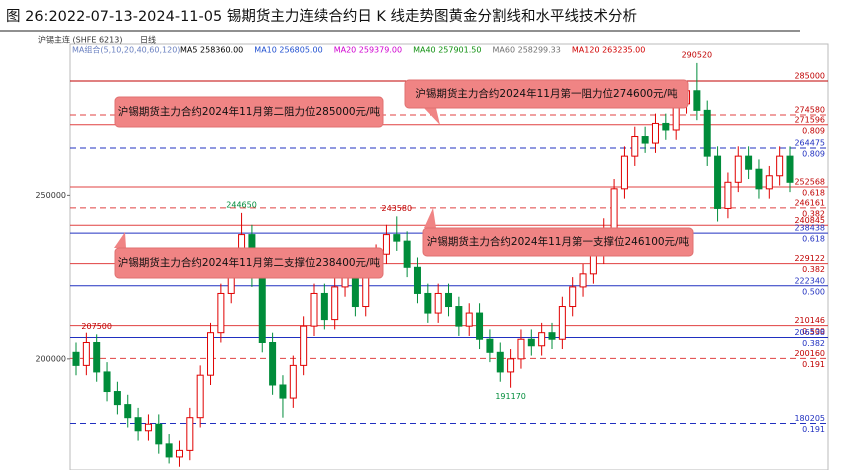  Describe the element at coordinates (50, 195) in the screenshot. I see `y-tick-label: 250000` at that location.